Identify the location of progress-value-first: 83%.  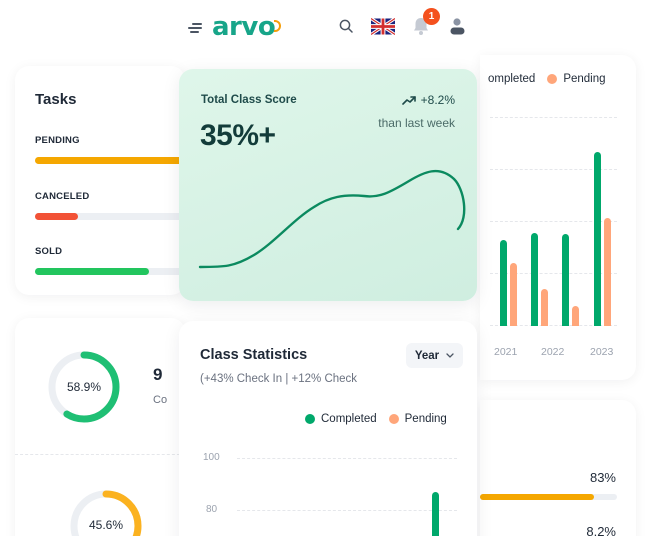
(602, 477).